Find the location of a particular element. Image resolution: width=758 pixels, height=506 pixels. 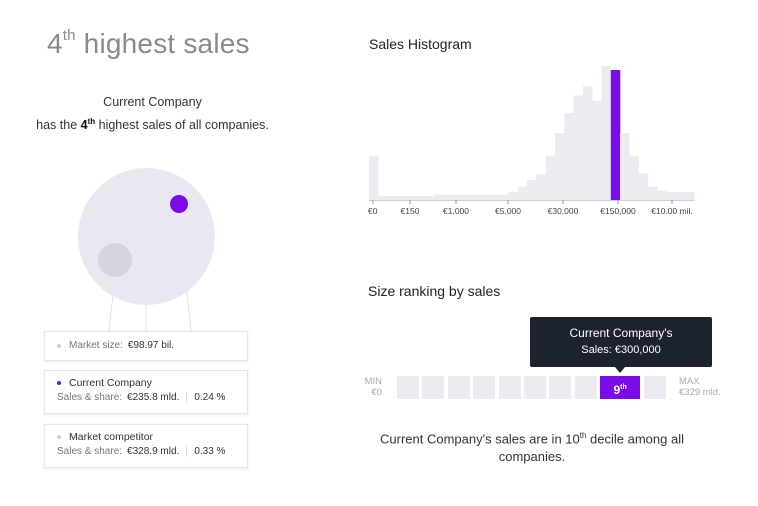

company-bullet is located at coordinates (59, 383).